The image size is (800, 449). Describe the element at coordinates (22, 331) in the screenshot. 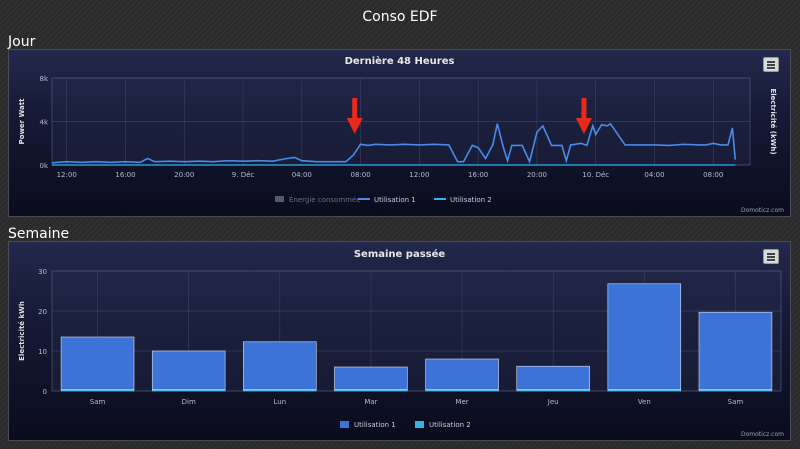

I see `week-y-axis-label: Electricité kWh` at that location.